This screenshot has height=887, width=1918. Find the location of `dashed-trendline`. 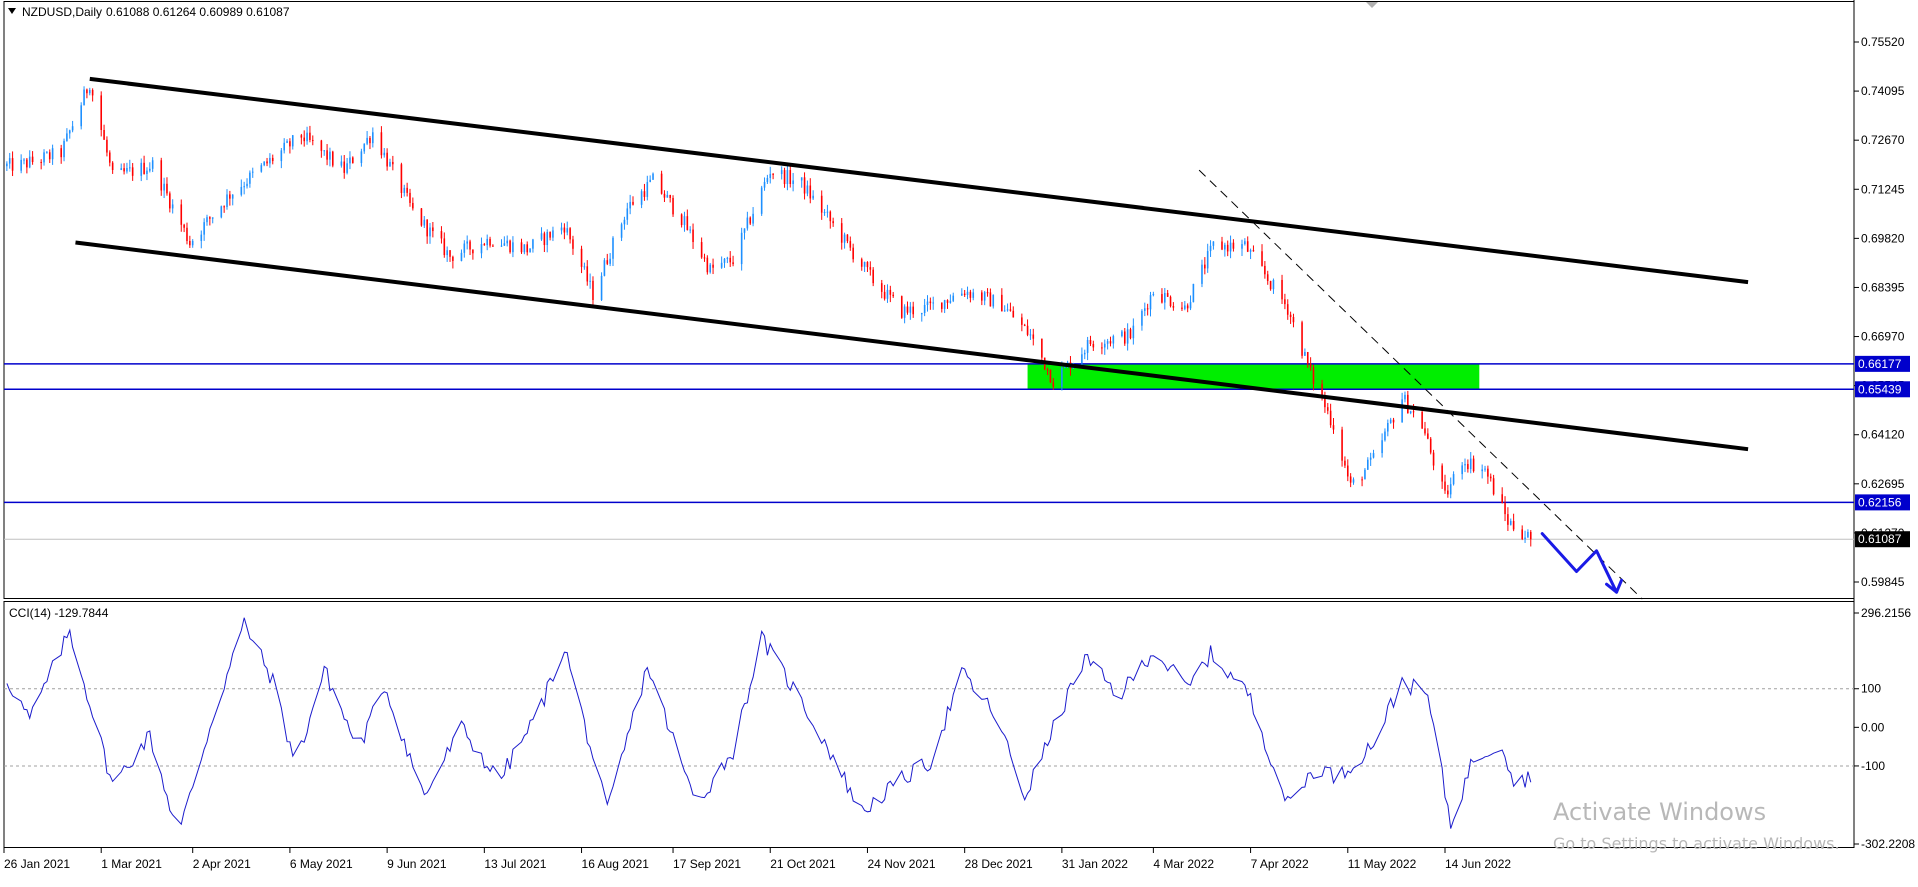

dashed-trendline is located at coordinates (1420, 384).